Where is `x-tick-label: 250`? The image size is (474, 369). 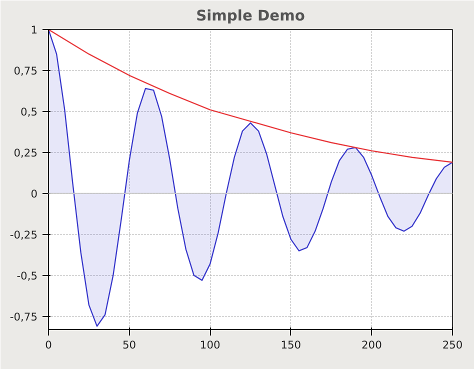 x-tick-label: 250 is located at coordinates (452, 345).